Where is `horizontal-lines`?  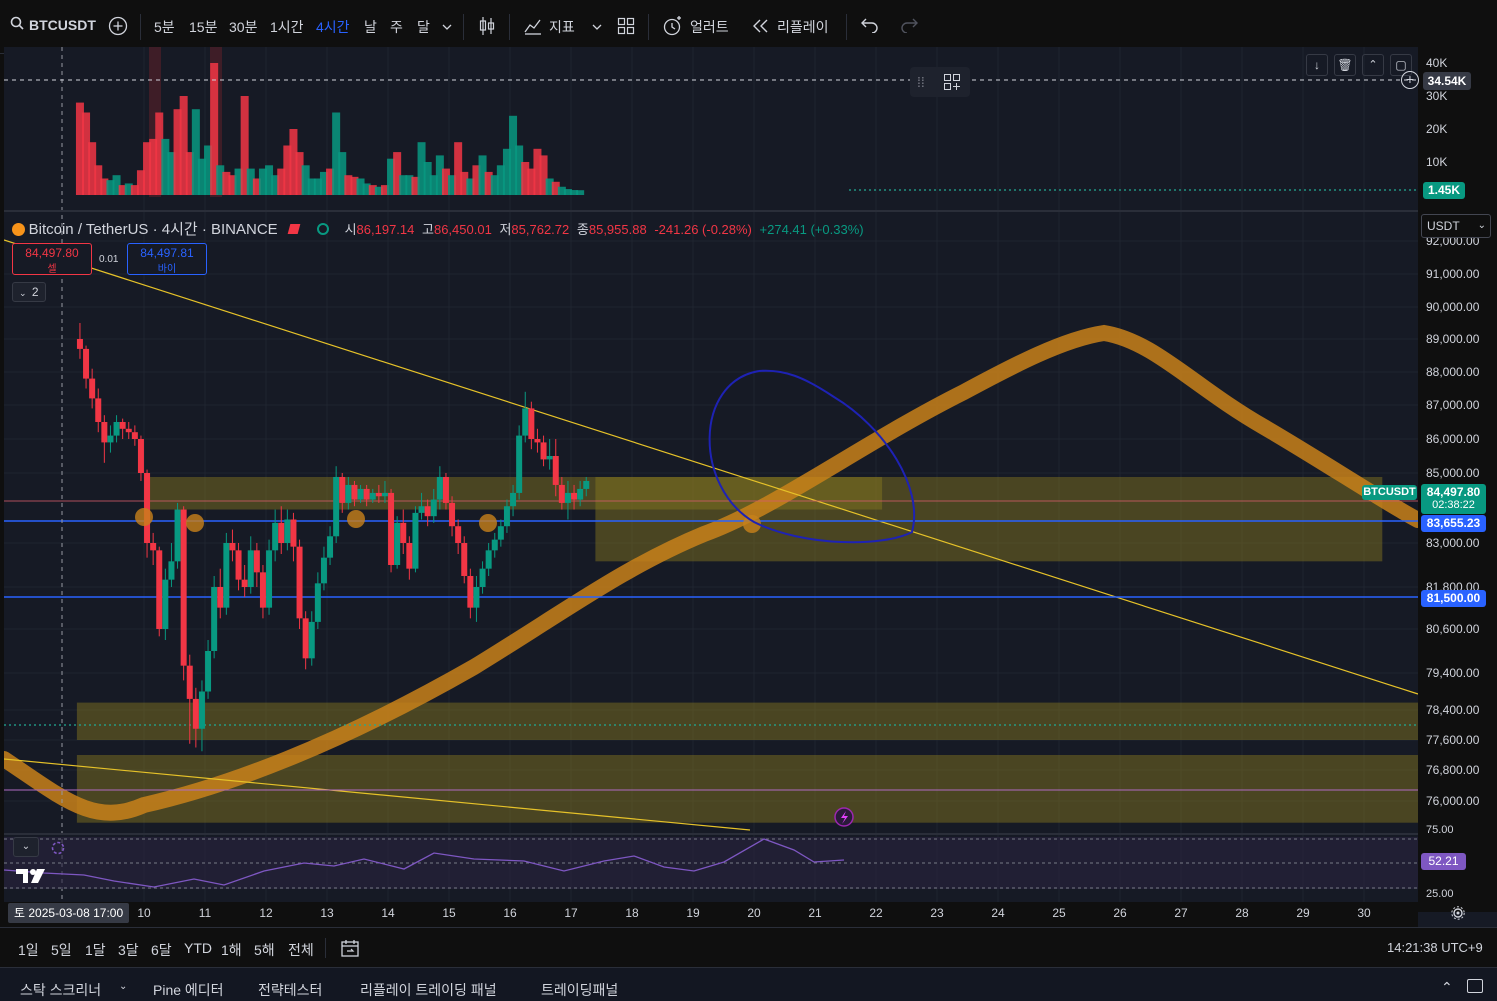 horizontal-lines is located at coordinates (711, 559).